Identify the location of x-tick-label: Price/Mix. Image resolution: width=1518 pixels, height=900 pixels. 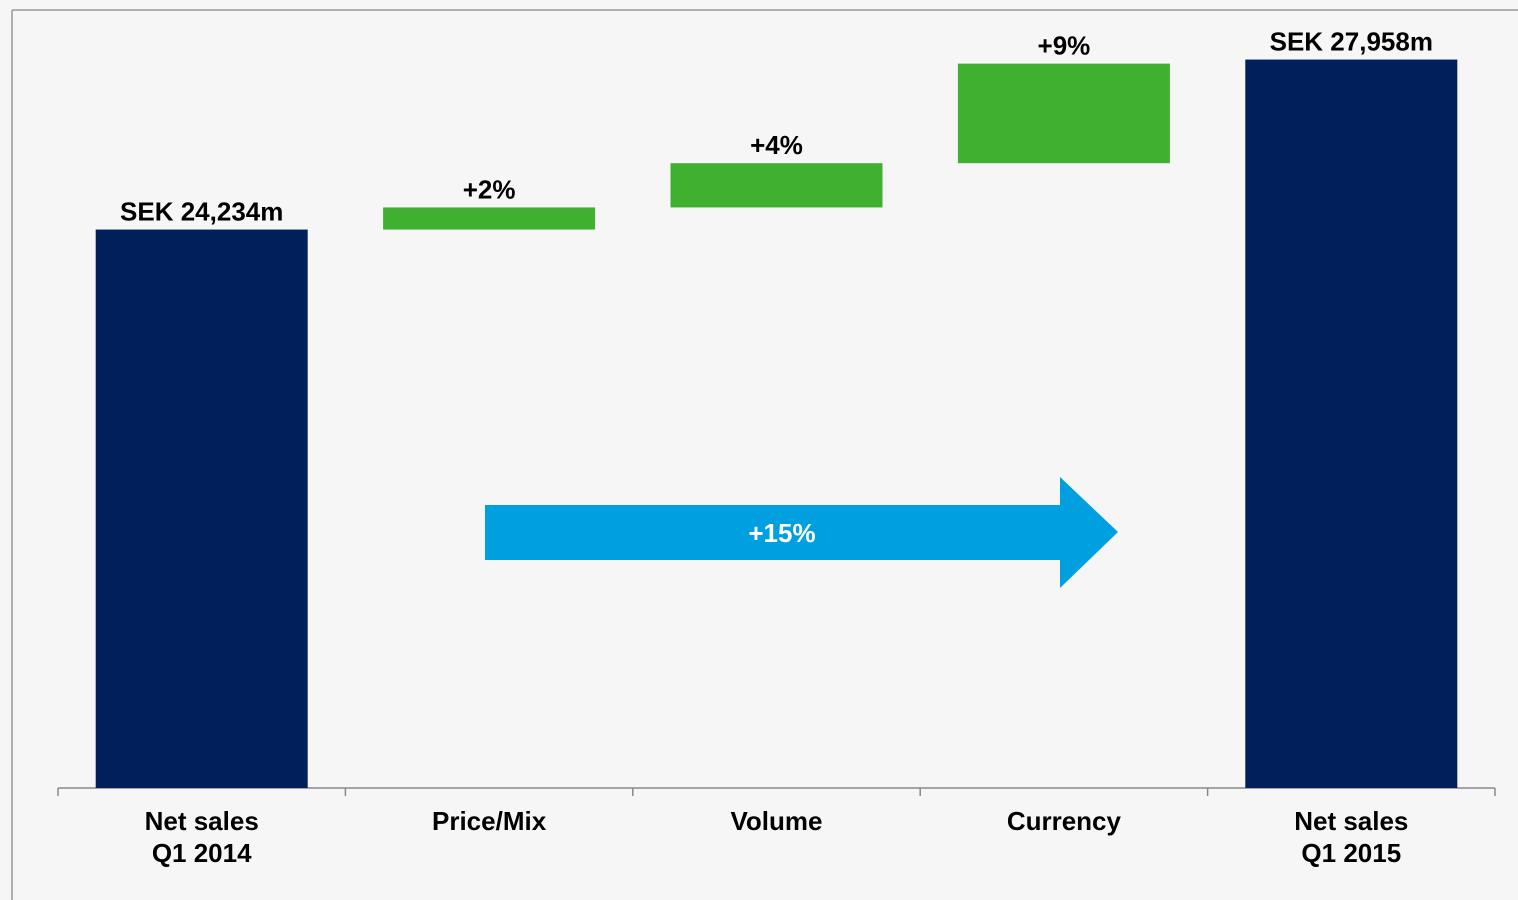
(489, 821).